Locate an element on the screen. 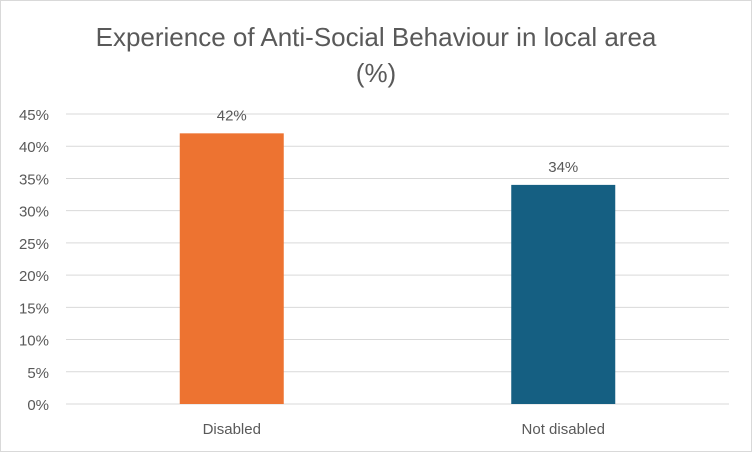  x-tick-label: Not disabled is located at coordinates (563, 429).